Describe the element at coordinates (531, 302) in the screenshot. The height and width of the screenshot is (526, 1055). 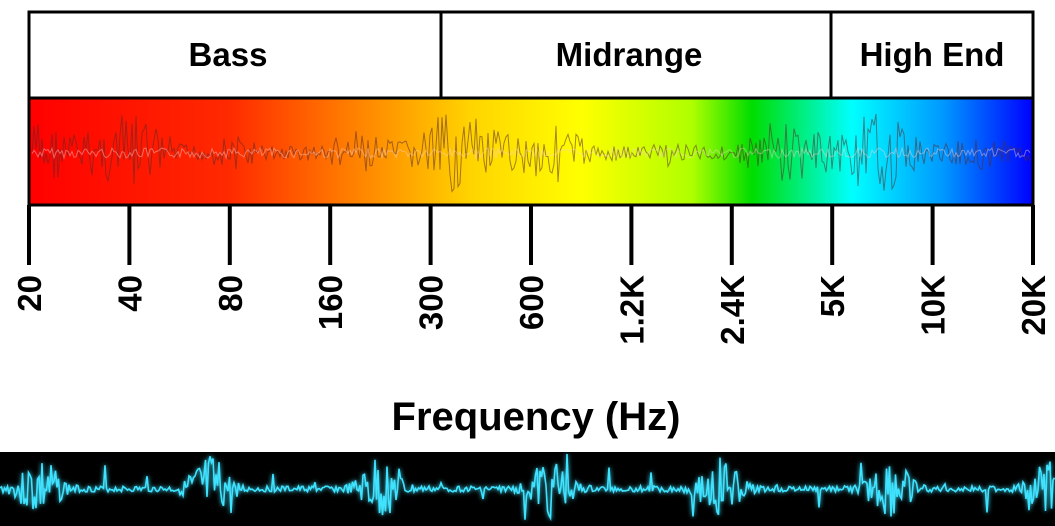
I see `tick-label-600: 600` at that location.